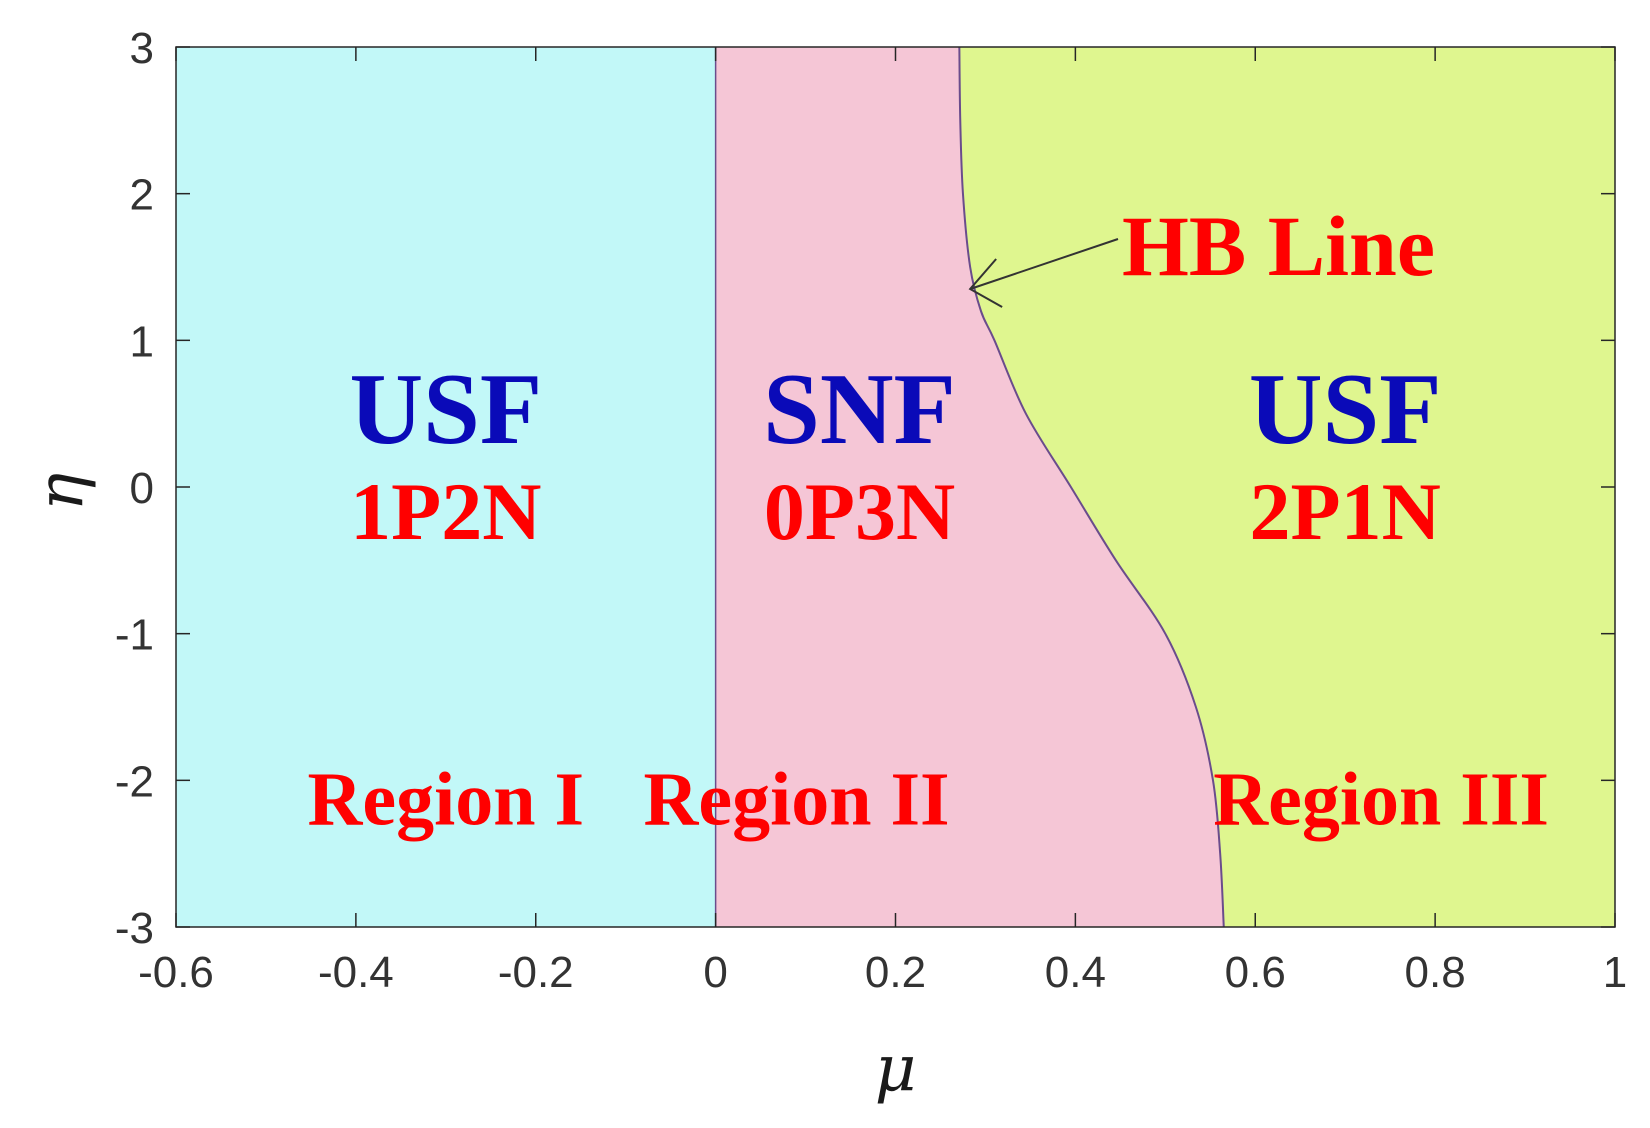 The height and width of the screenshot is (1128, 1650). What do you see at coordinates (445, 511) in the screenshot?
I see `region-count-label: 1P2N` at bounding box center [445, 511].